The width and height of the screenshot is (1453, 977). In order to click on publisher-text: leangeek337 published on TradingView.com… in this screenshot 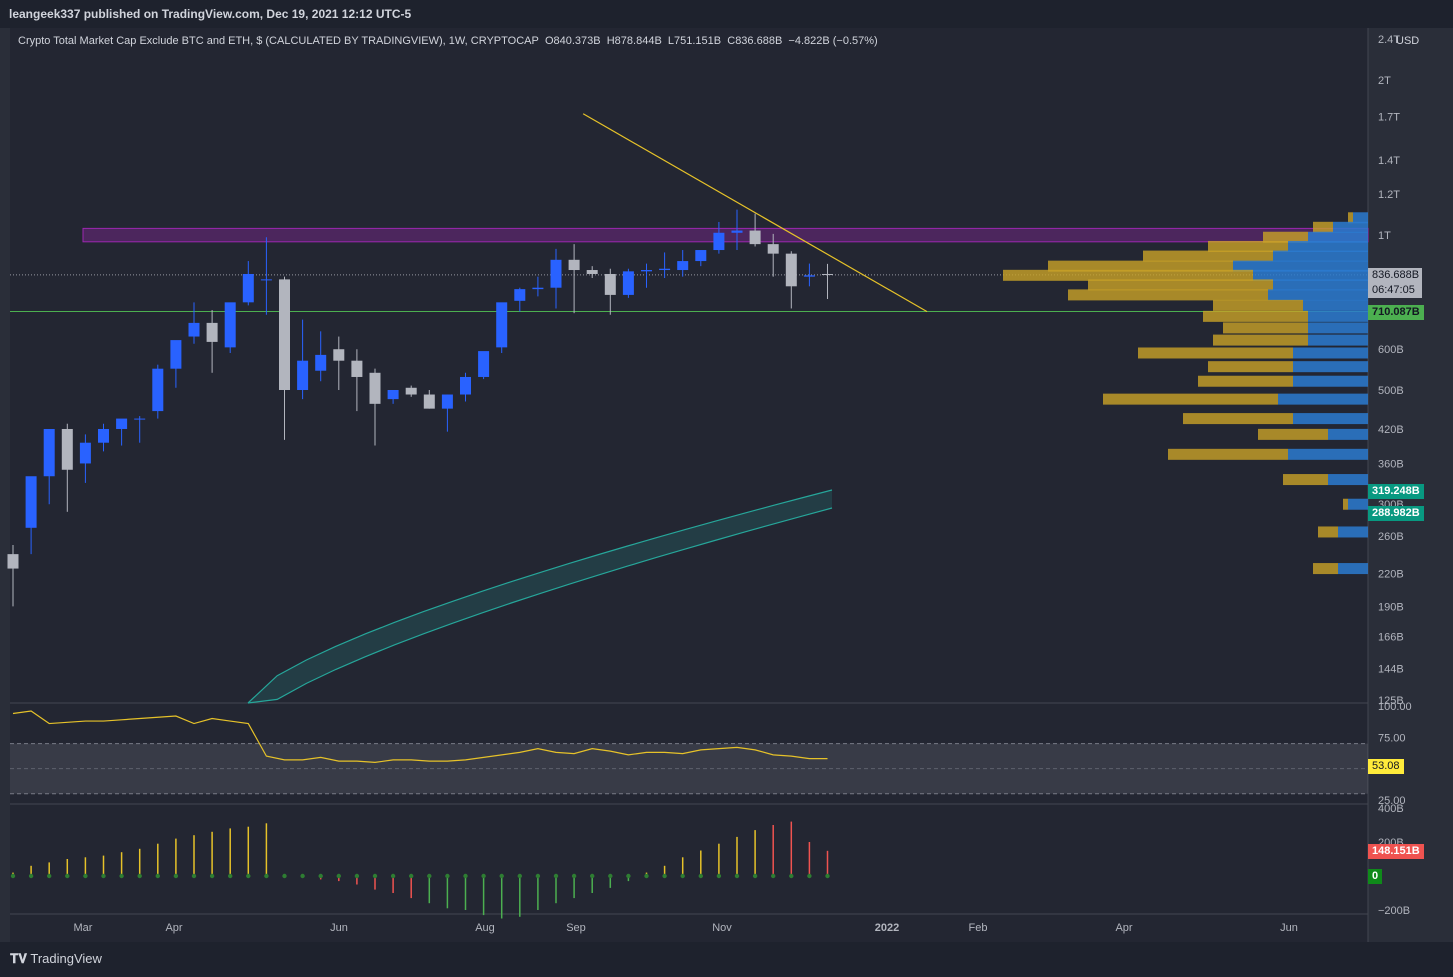, I will do `click(210, 14)`.